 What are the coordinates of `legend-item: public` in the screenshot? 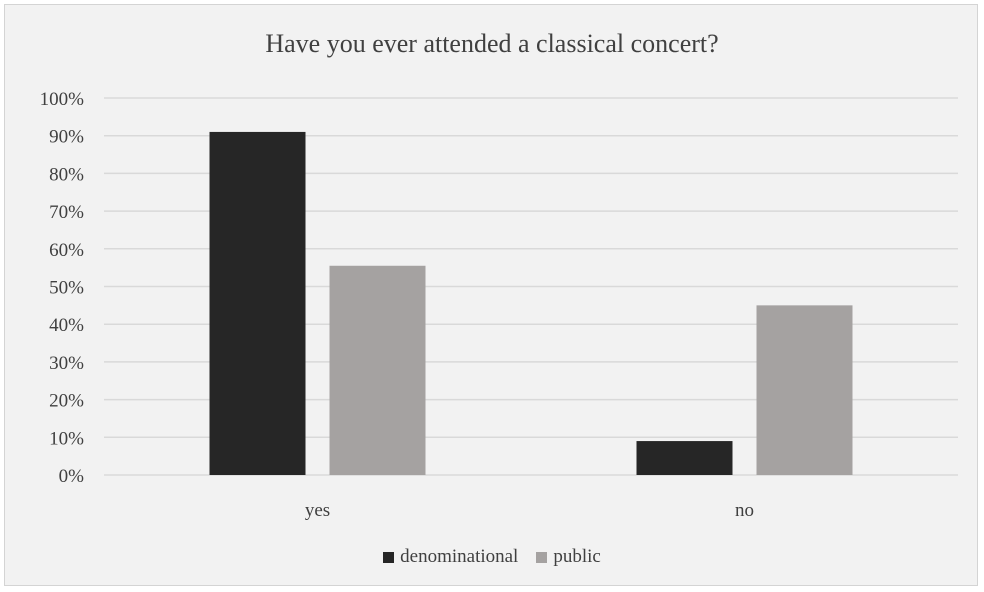 It's located at (568, 557).